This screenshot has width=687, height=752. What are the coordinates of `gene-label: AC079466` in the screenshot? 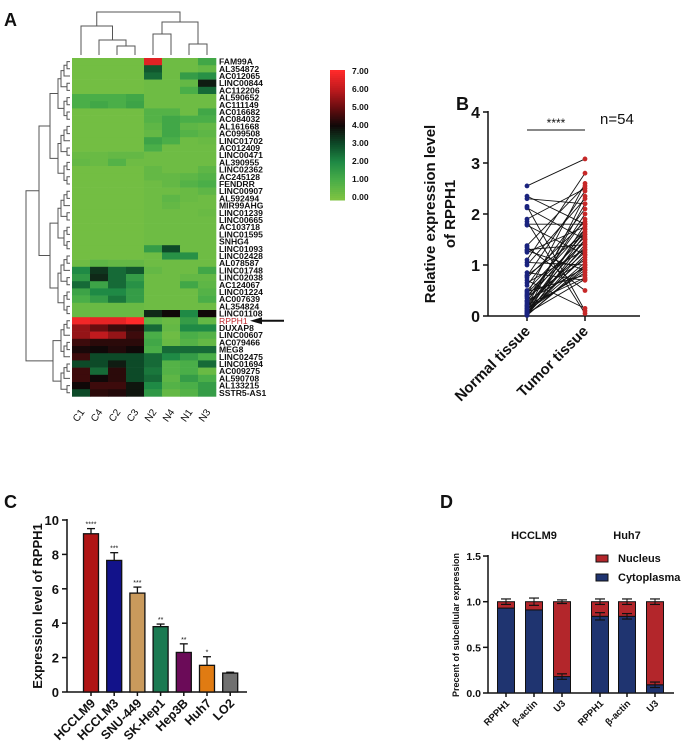 It's located at (239, 342).